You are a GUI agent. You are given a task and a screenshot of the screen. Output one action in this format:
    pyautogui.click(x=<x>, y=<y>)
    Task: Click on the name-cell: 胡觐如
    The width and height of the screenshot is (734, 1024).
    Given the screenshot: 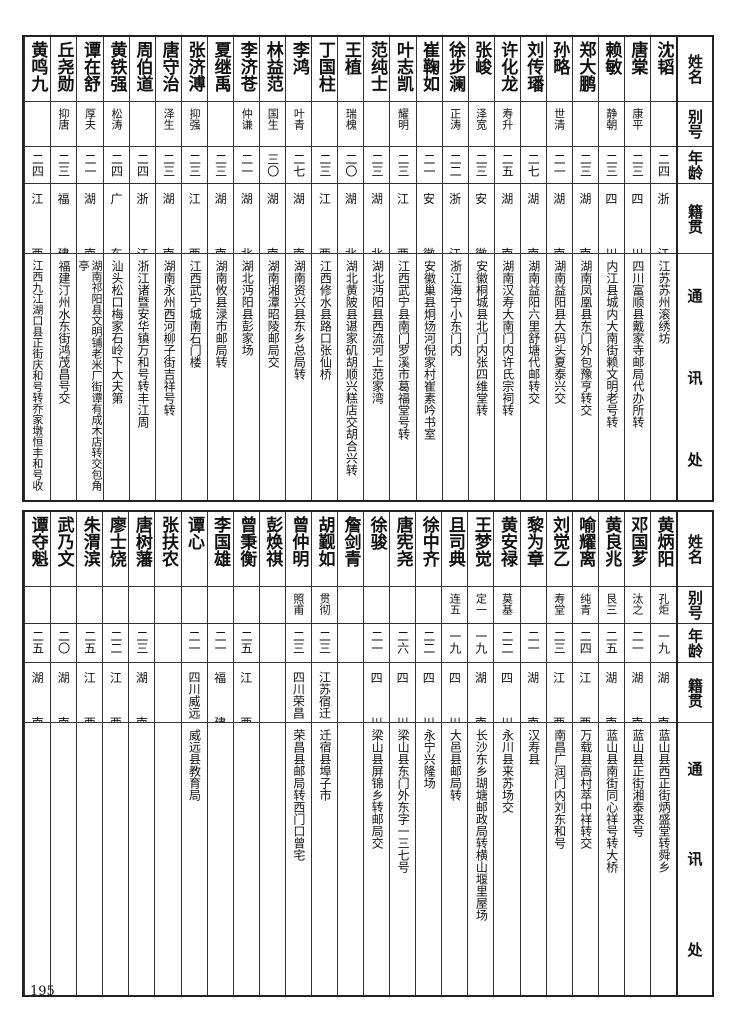 What is the action you would take?
    pyautogui.click(x=324, y=549)
    